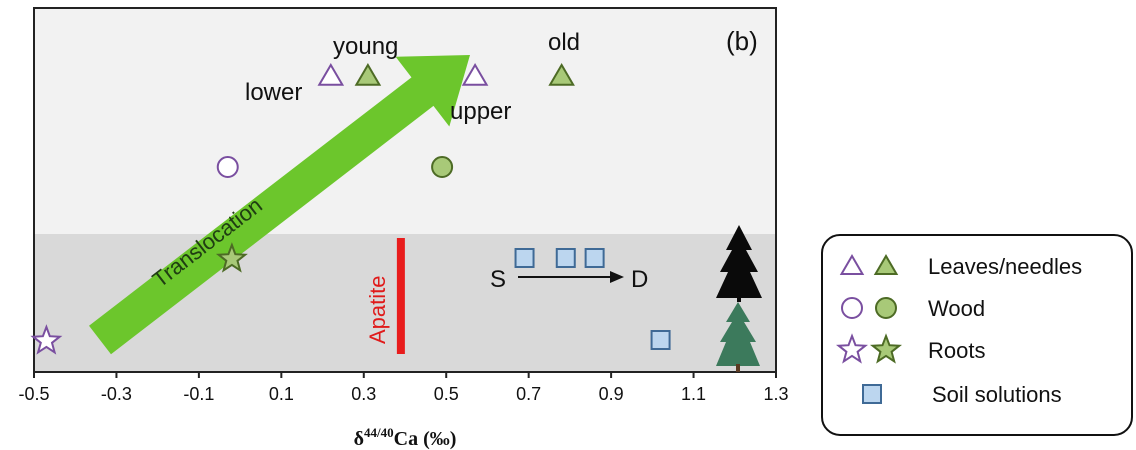 This screenshot has width=1136, height=450. What do you see at coordinates (33, 394) in the screenshot?
I see `x-tick-label: -0.5` at bounding box center [33, 394].